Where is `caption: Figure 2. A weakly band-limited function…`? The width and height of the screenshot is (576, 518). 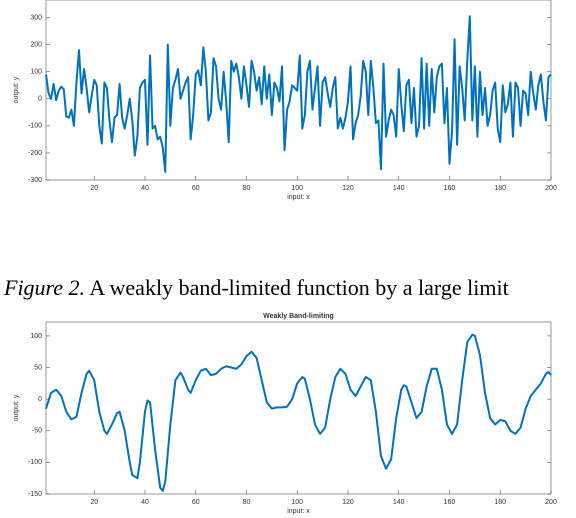
caption: Figure 2. A weakly band-limited function… is located at coordinates (256, 287).